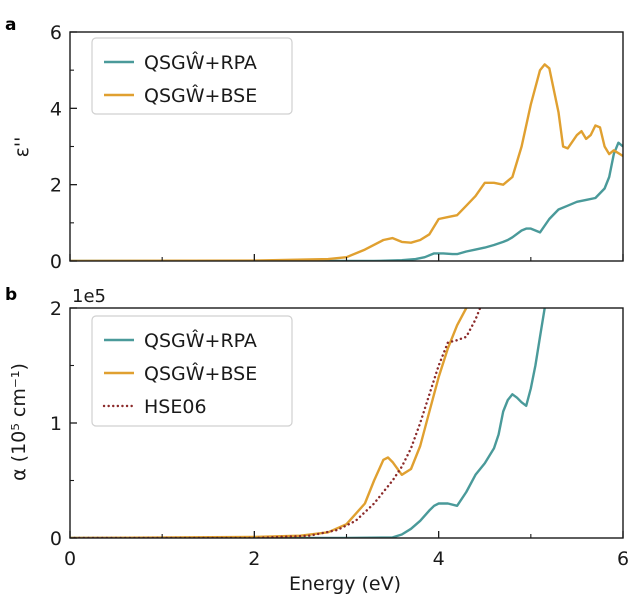 The width and height of the screenshot is (633, 595). I want to click on panel-label-b: b, so click(11, 295).